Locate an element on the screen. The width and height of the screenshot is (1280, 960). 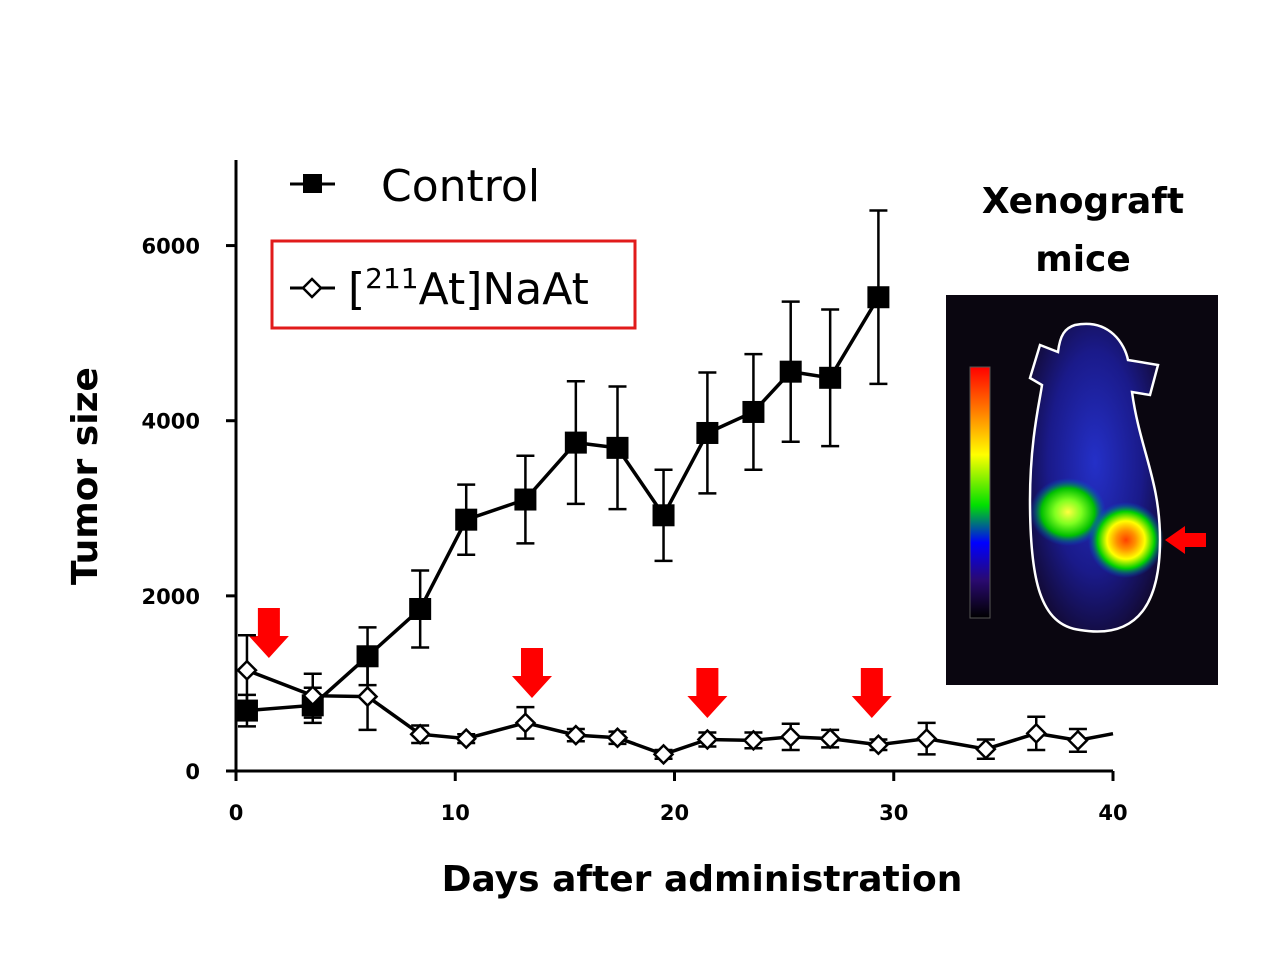
hotspot-tumor is located at coordinates (1126, 540).